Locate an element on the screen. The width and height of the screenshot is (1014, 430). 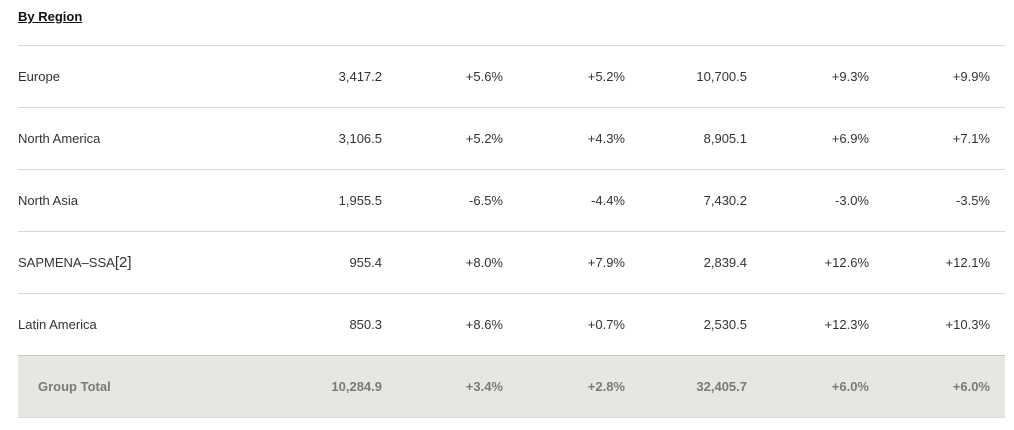
region-name-text: SAPMENA–SSA is located at coordinates (66, 262).